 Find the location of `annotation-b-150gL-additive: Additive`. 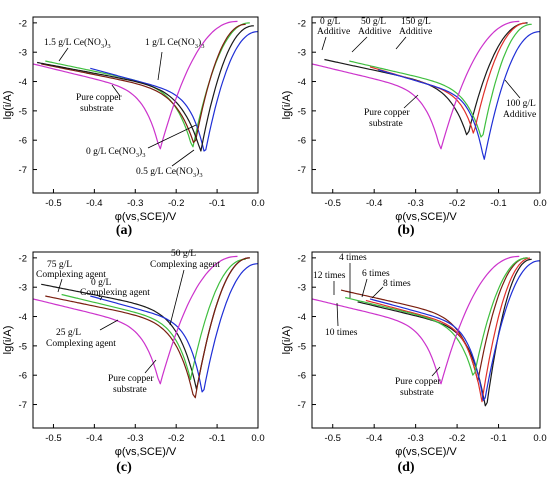

annotation-b-150gL-additive: Additive is located at coordinates (415, 32).